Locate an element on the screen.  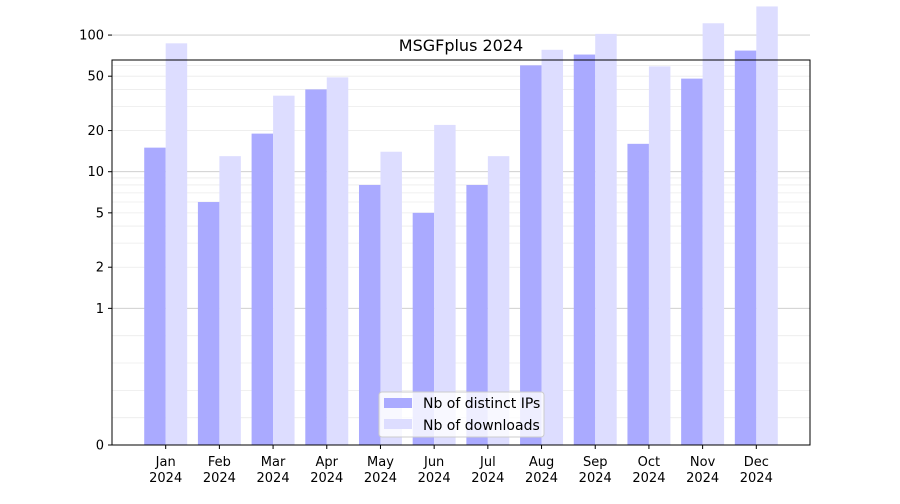
x-tick-label-month: Jan is located at coordinates (165, 462).